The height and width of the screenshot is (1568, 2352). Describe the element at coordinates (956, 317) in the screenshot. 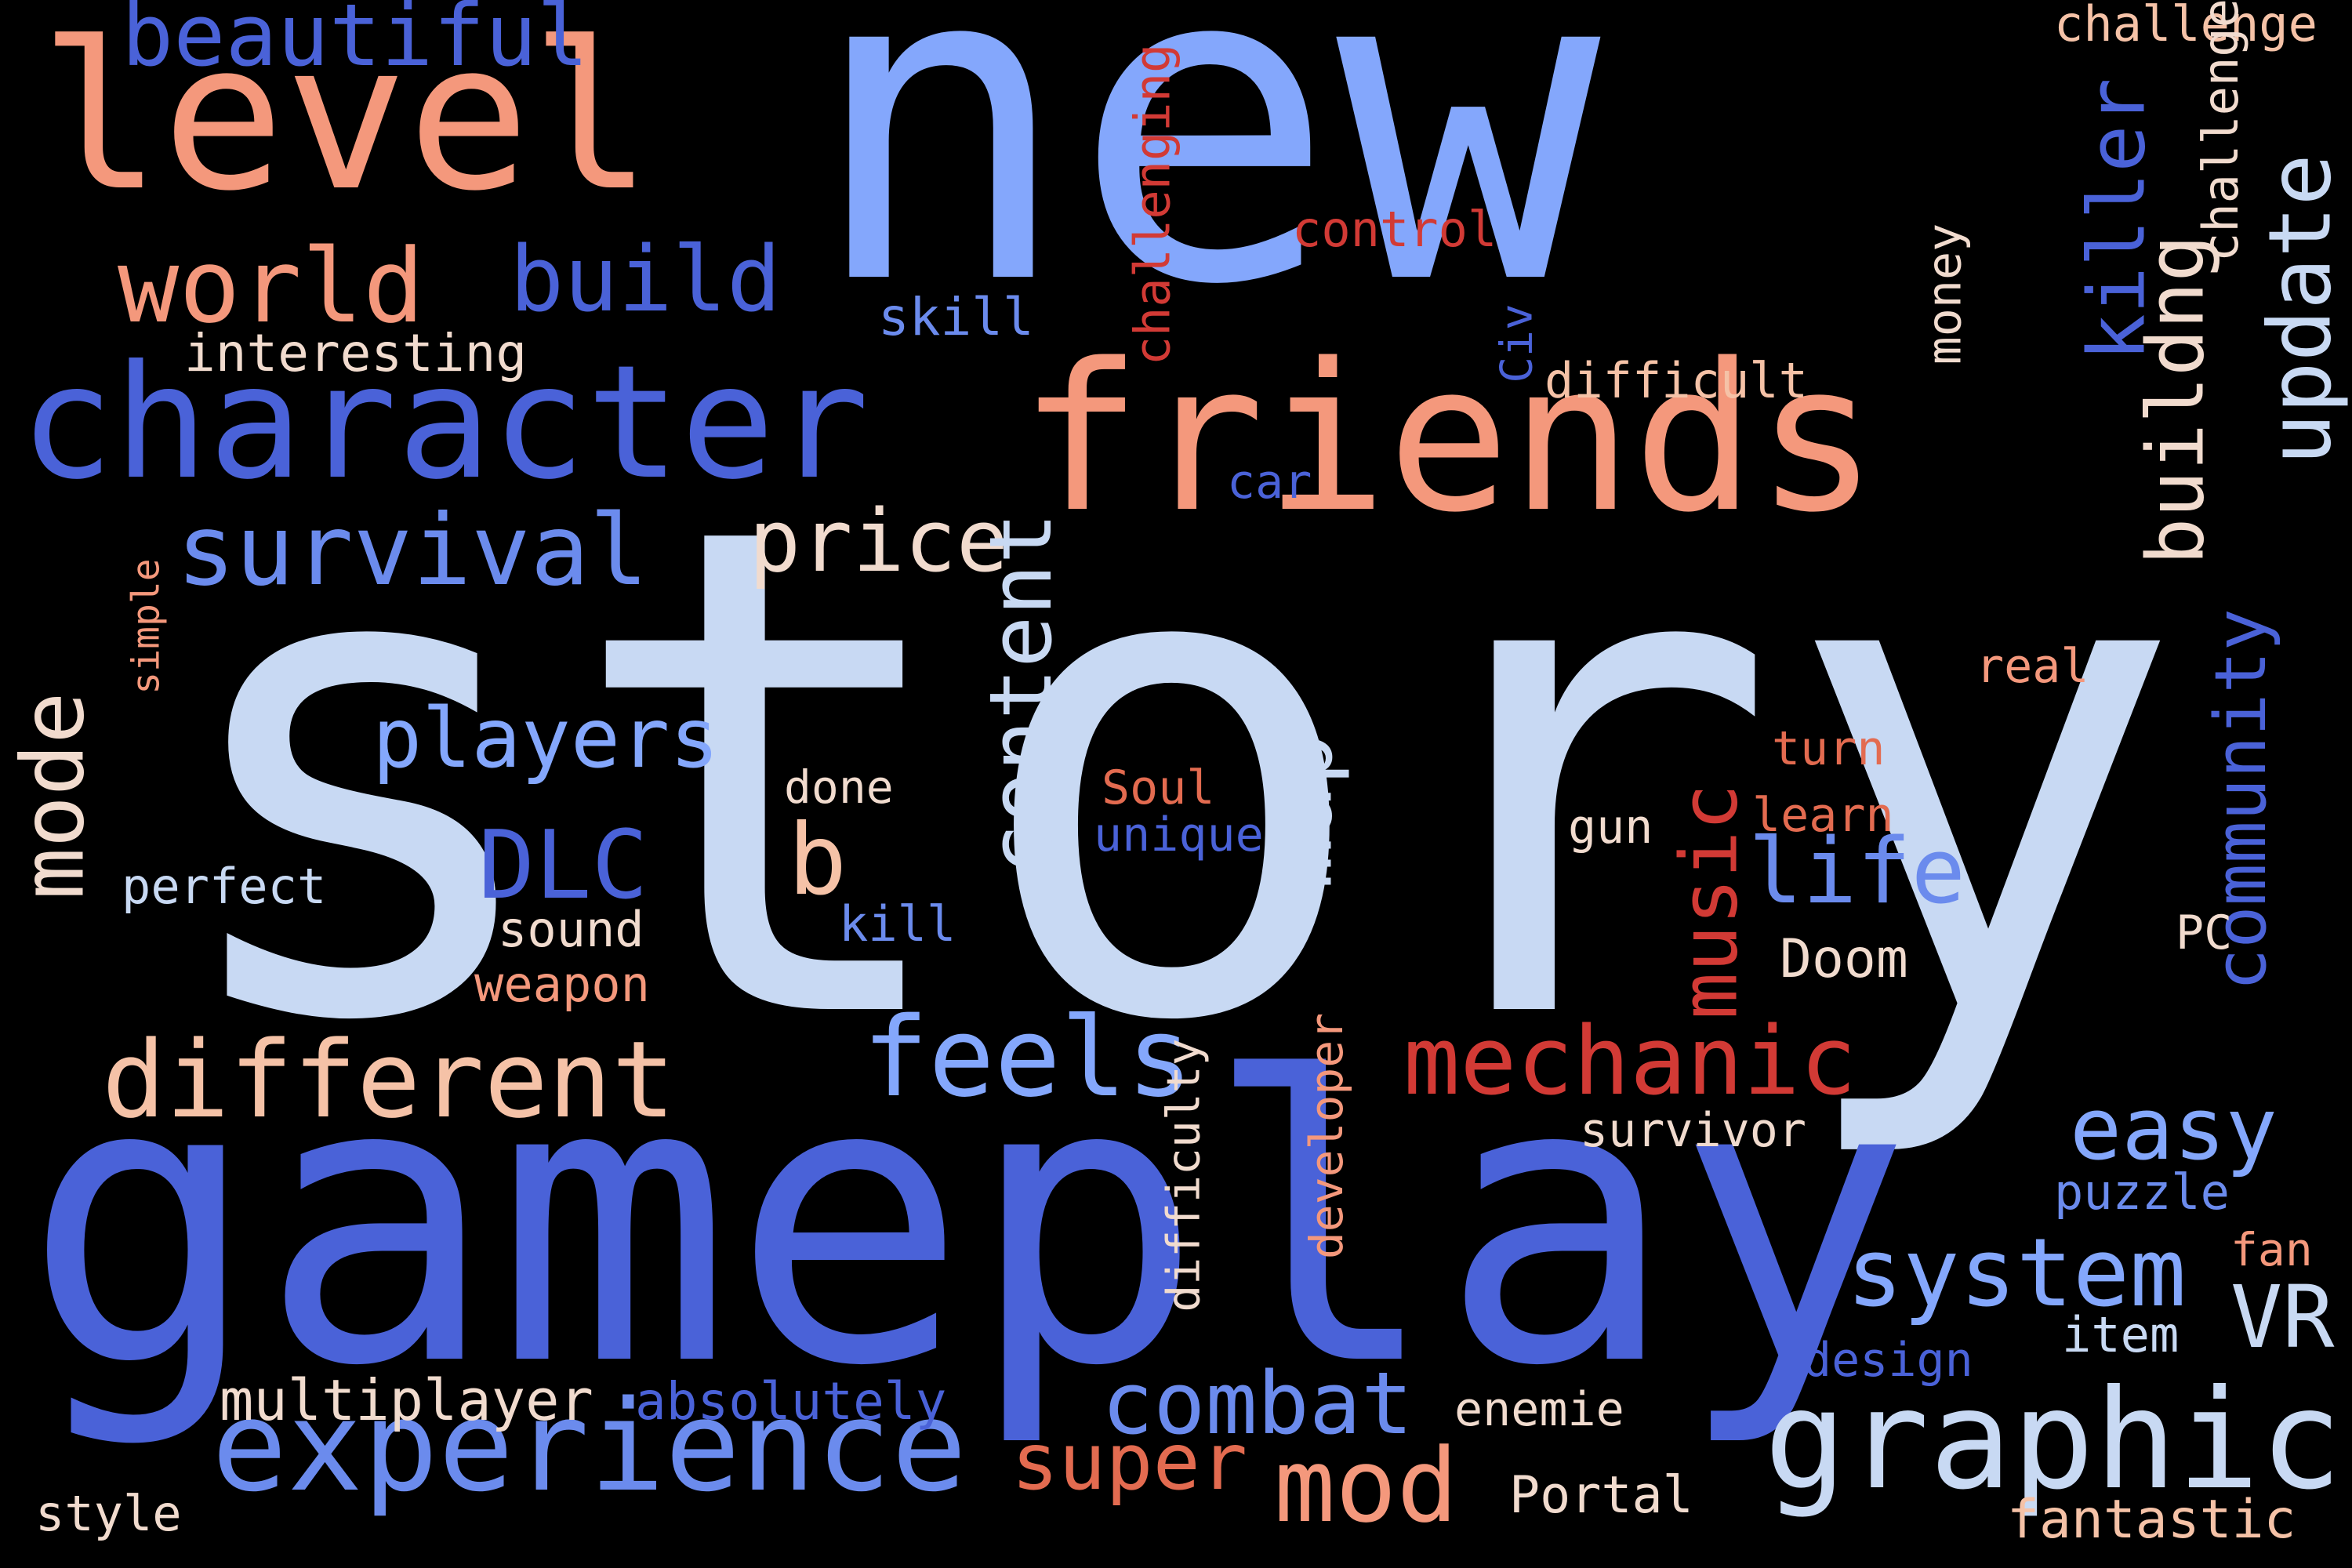

I see `word-skill: skill` at that location.